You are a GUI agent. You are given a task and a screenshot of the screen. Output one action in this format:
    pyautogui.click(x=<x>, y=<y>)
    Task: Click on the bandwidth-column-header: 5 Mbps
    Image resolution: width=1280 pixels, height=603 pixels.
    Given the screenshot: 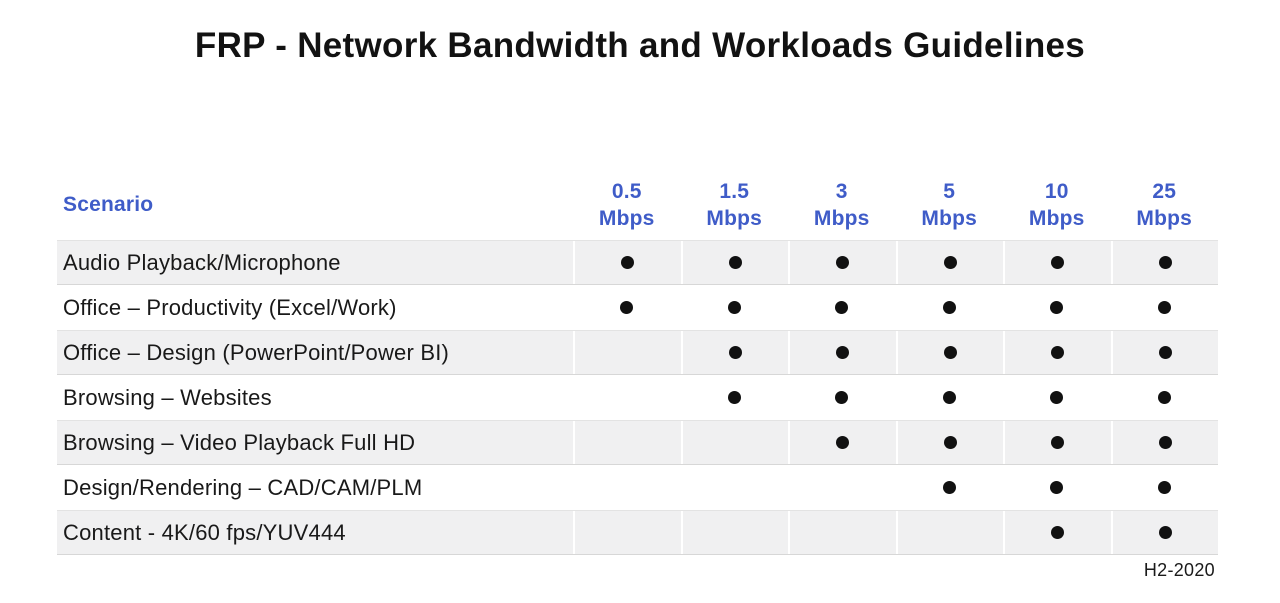 What is the action you would take?
    pyautogui.click(x=949, y=205)
    